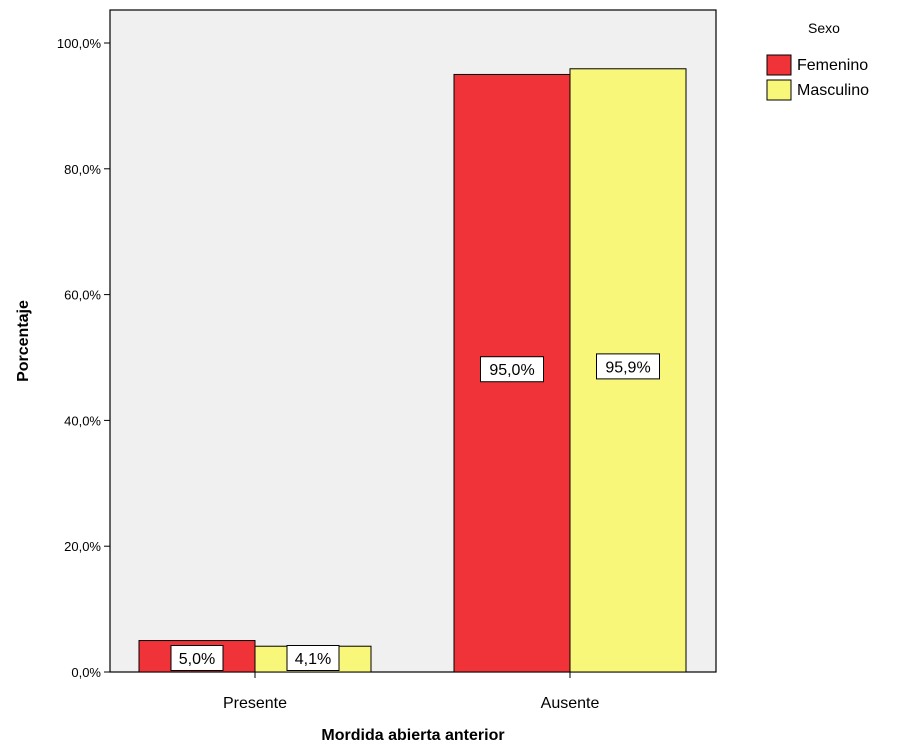 The width and height of the screenshot is (903, 751). What do you see at coordinates (79, 43) in the screenshot?
I see `y-tick-label: 100,0%` at bounding box center [79, 43].